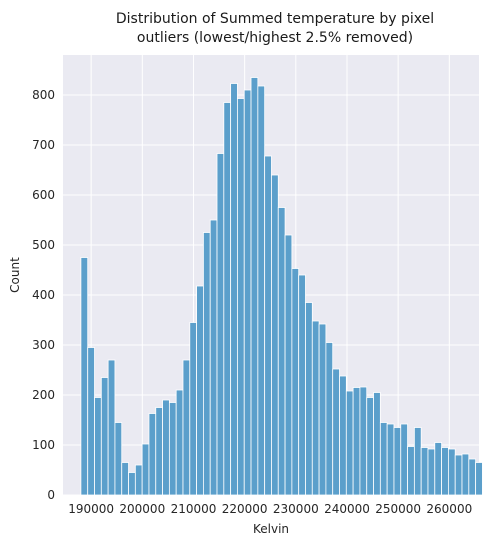 This screenshot has height=547, width=490. I want to click on x-axis-label: Kelvin, so click(271, 529).